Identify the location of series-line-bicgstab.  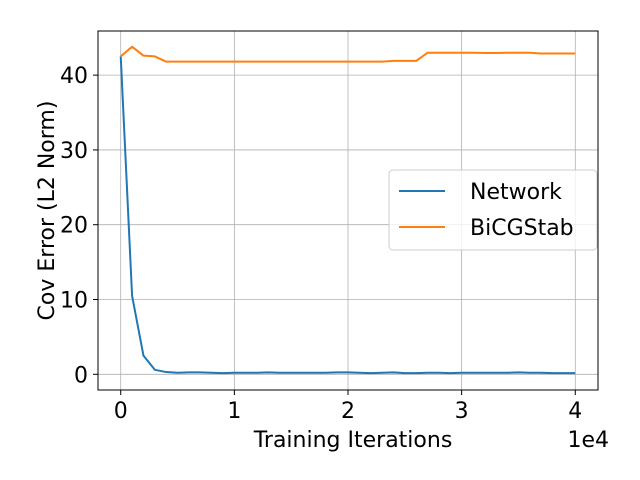
(348, 54).